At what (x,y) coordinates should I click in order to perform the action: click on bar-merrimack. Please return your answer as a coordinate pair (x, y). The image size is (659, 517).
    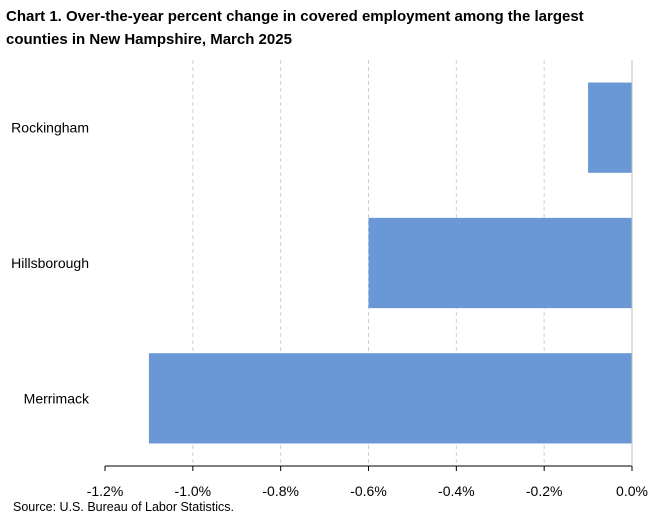
    Looking at the image, I should click on (390, 398).